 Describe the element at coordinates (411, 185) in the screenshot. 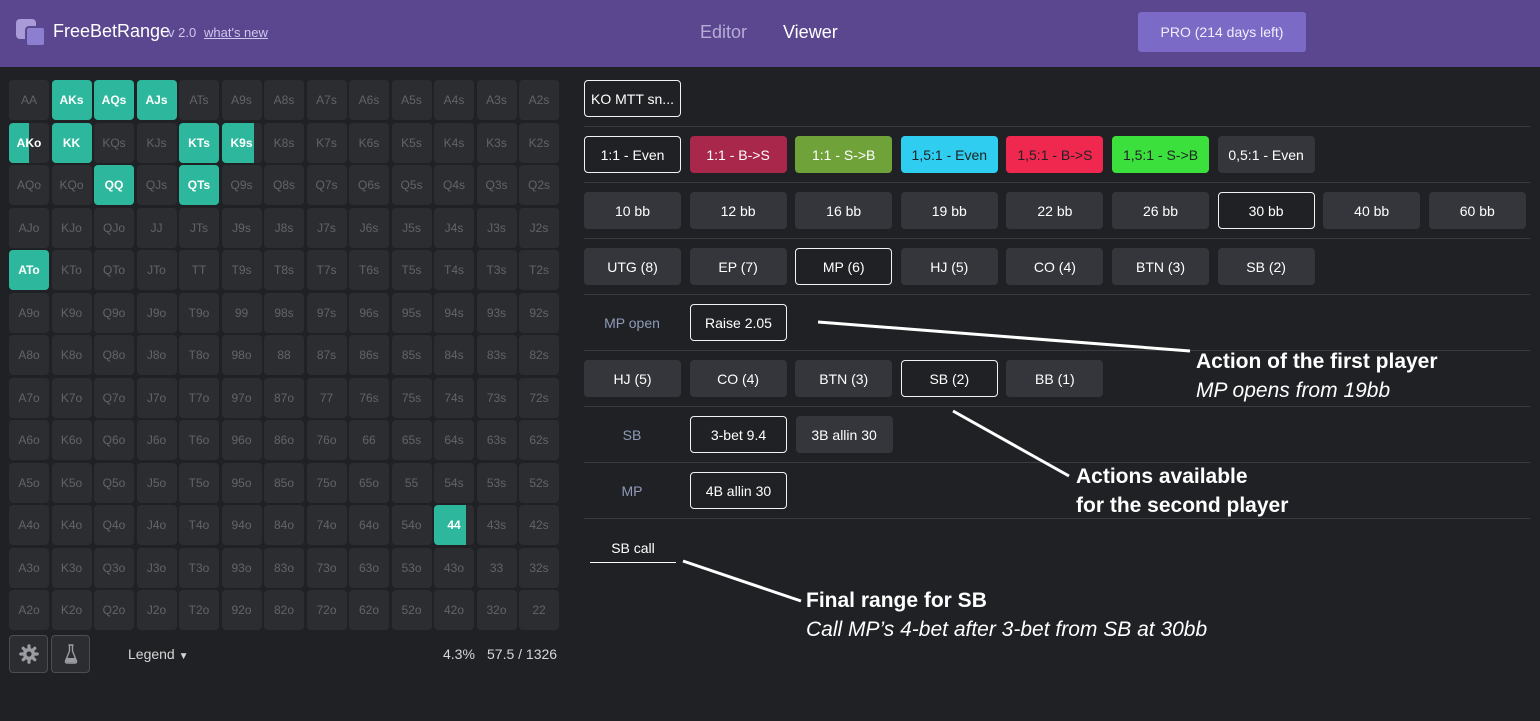

I see `hand-cell: Q5s` at that location.